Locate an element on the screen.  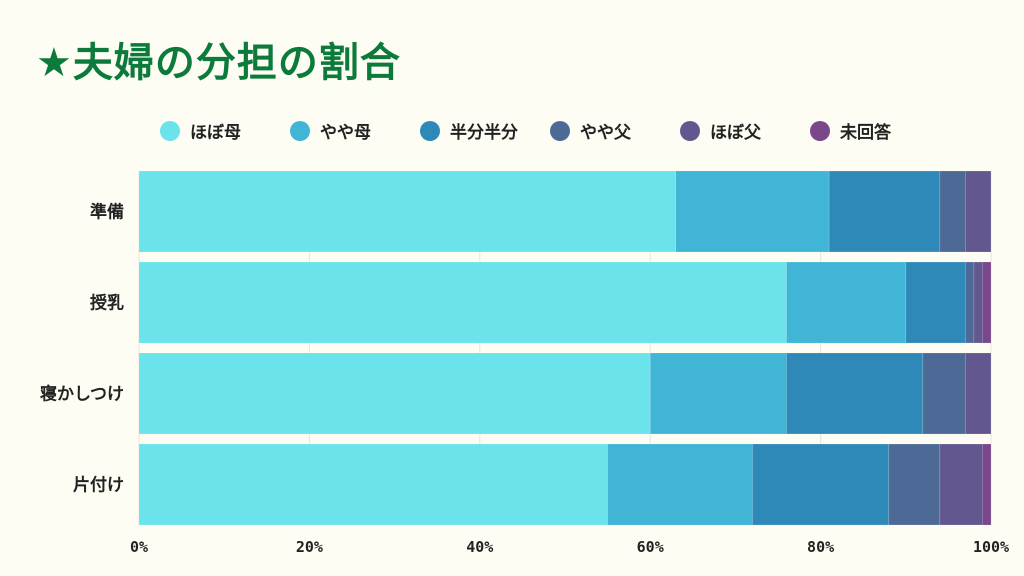
legend-item: ほぼ母 is located at coordinates (225, 130).